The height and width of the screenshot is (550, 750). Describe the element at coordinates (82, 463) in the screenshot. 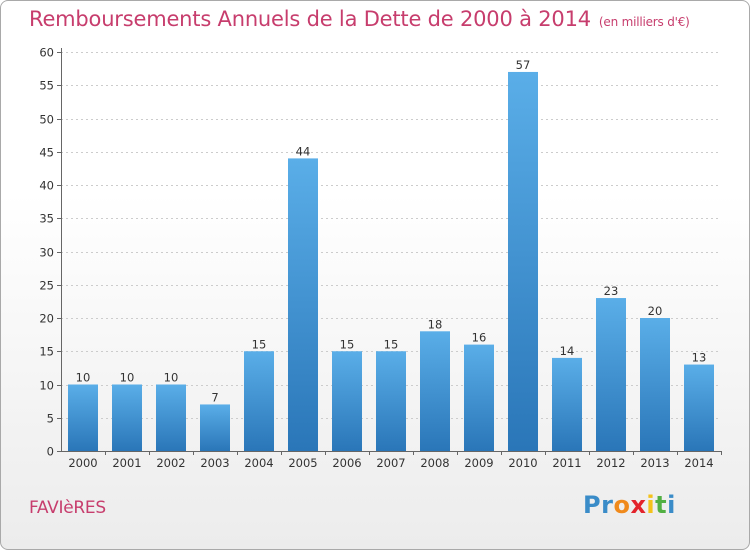

I see `x-tick-label: 2000` at that location.